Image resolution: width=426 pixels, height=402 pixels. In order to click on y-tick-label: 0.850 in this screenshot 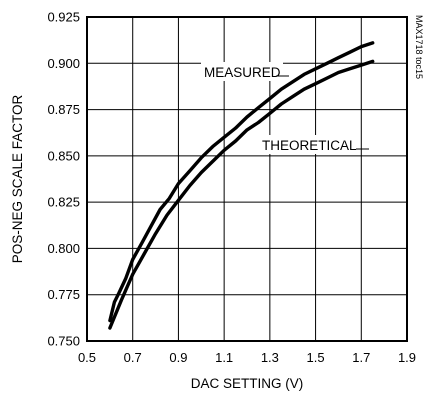, I will do `click(63, 155)`.